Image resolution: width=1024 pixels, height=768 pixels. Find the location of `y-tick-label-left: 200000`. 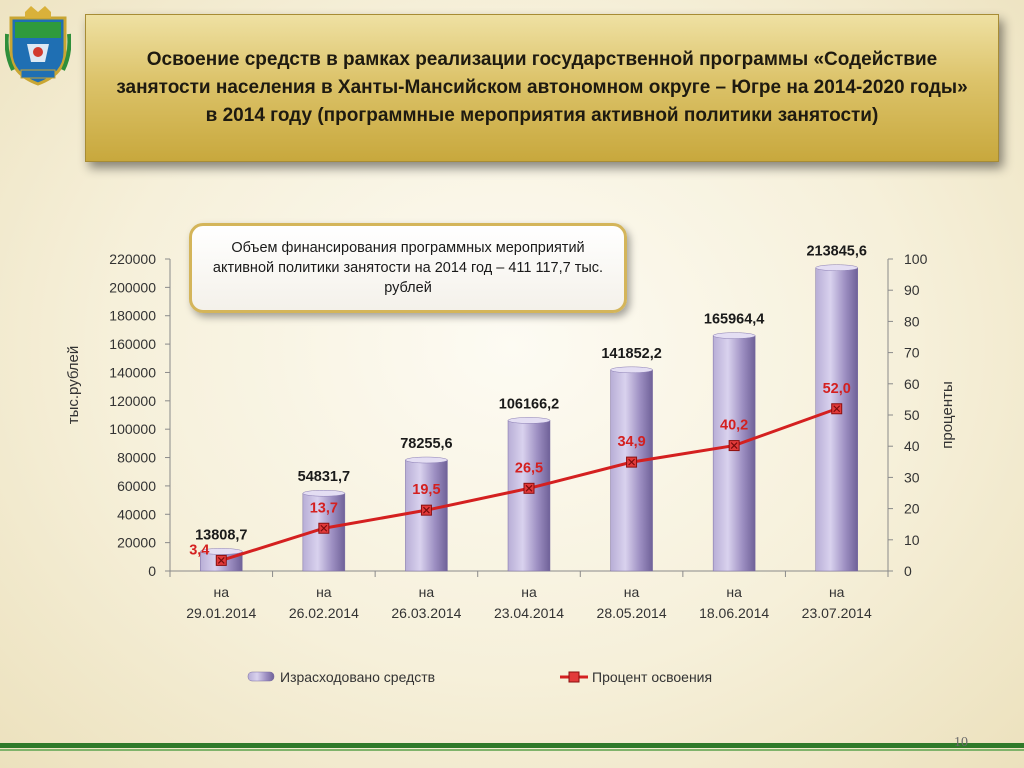

y-tick-label-left: 200000 is located at coordinates (132, 287).